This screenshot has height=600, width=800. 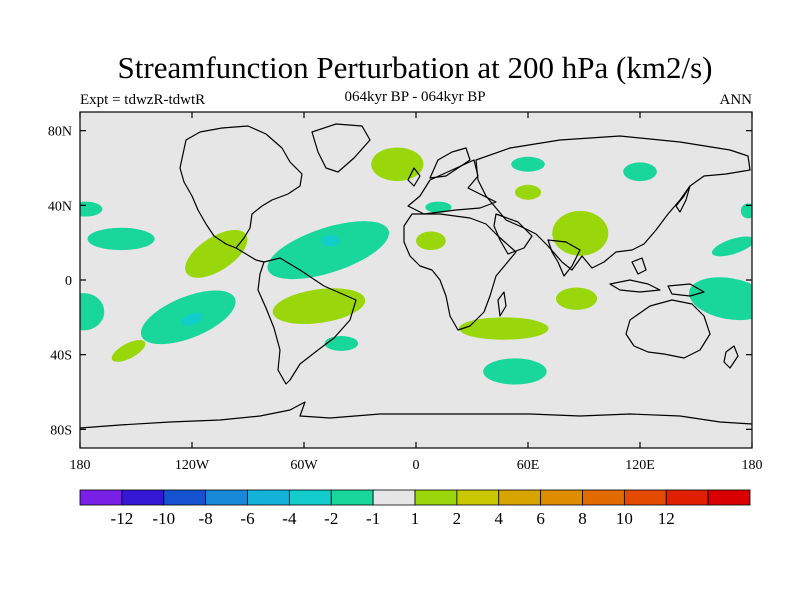 What do you see at coordinates (499, 518) in the screenshot?
I see `colorbar-label: 4` at bounding box center [499, 518].